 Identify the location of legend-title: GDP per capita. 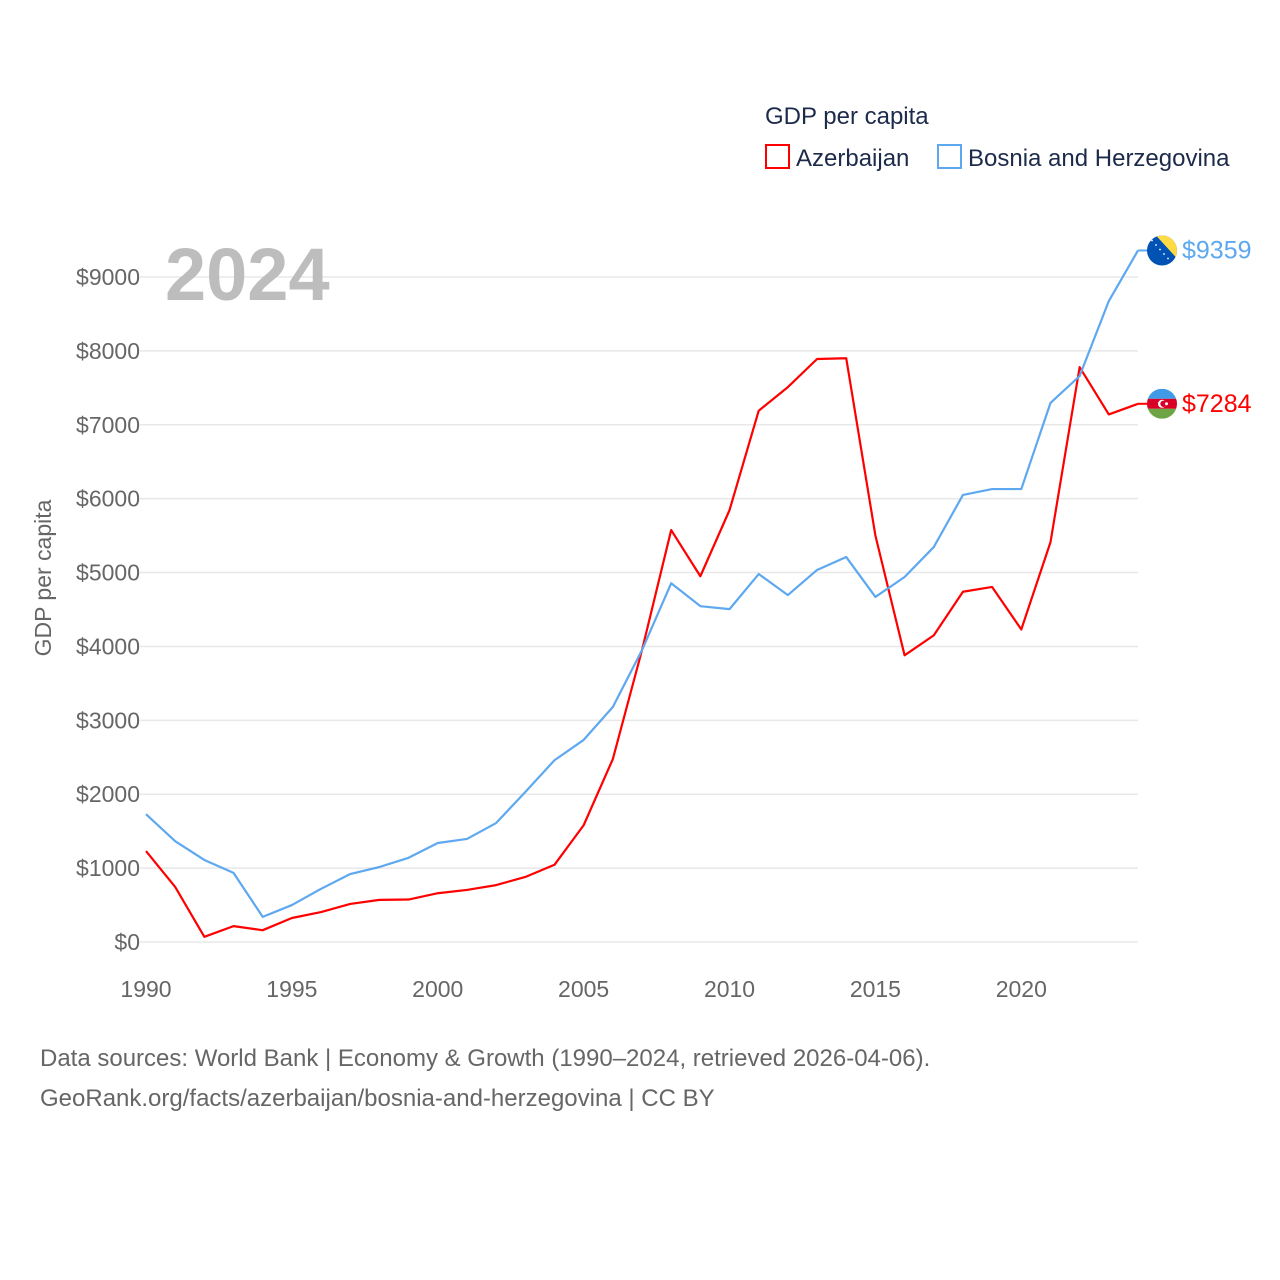
(847, 116).